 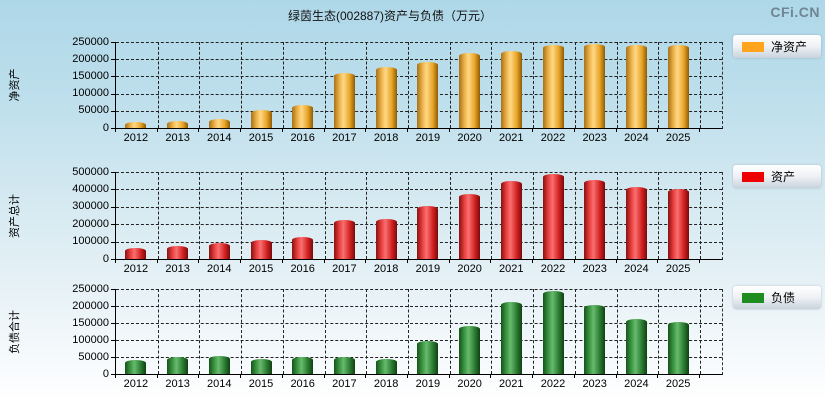 I want to click on x-axis-label: 2013, so click(x=177, y=269).